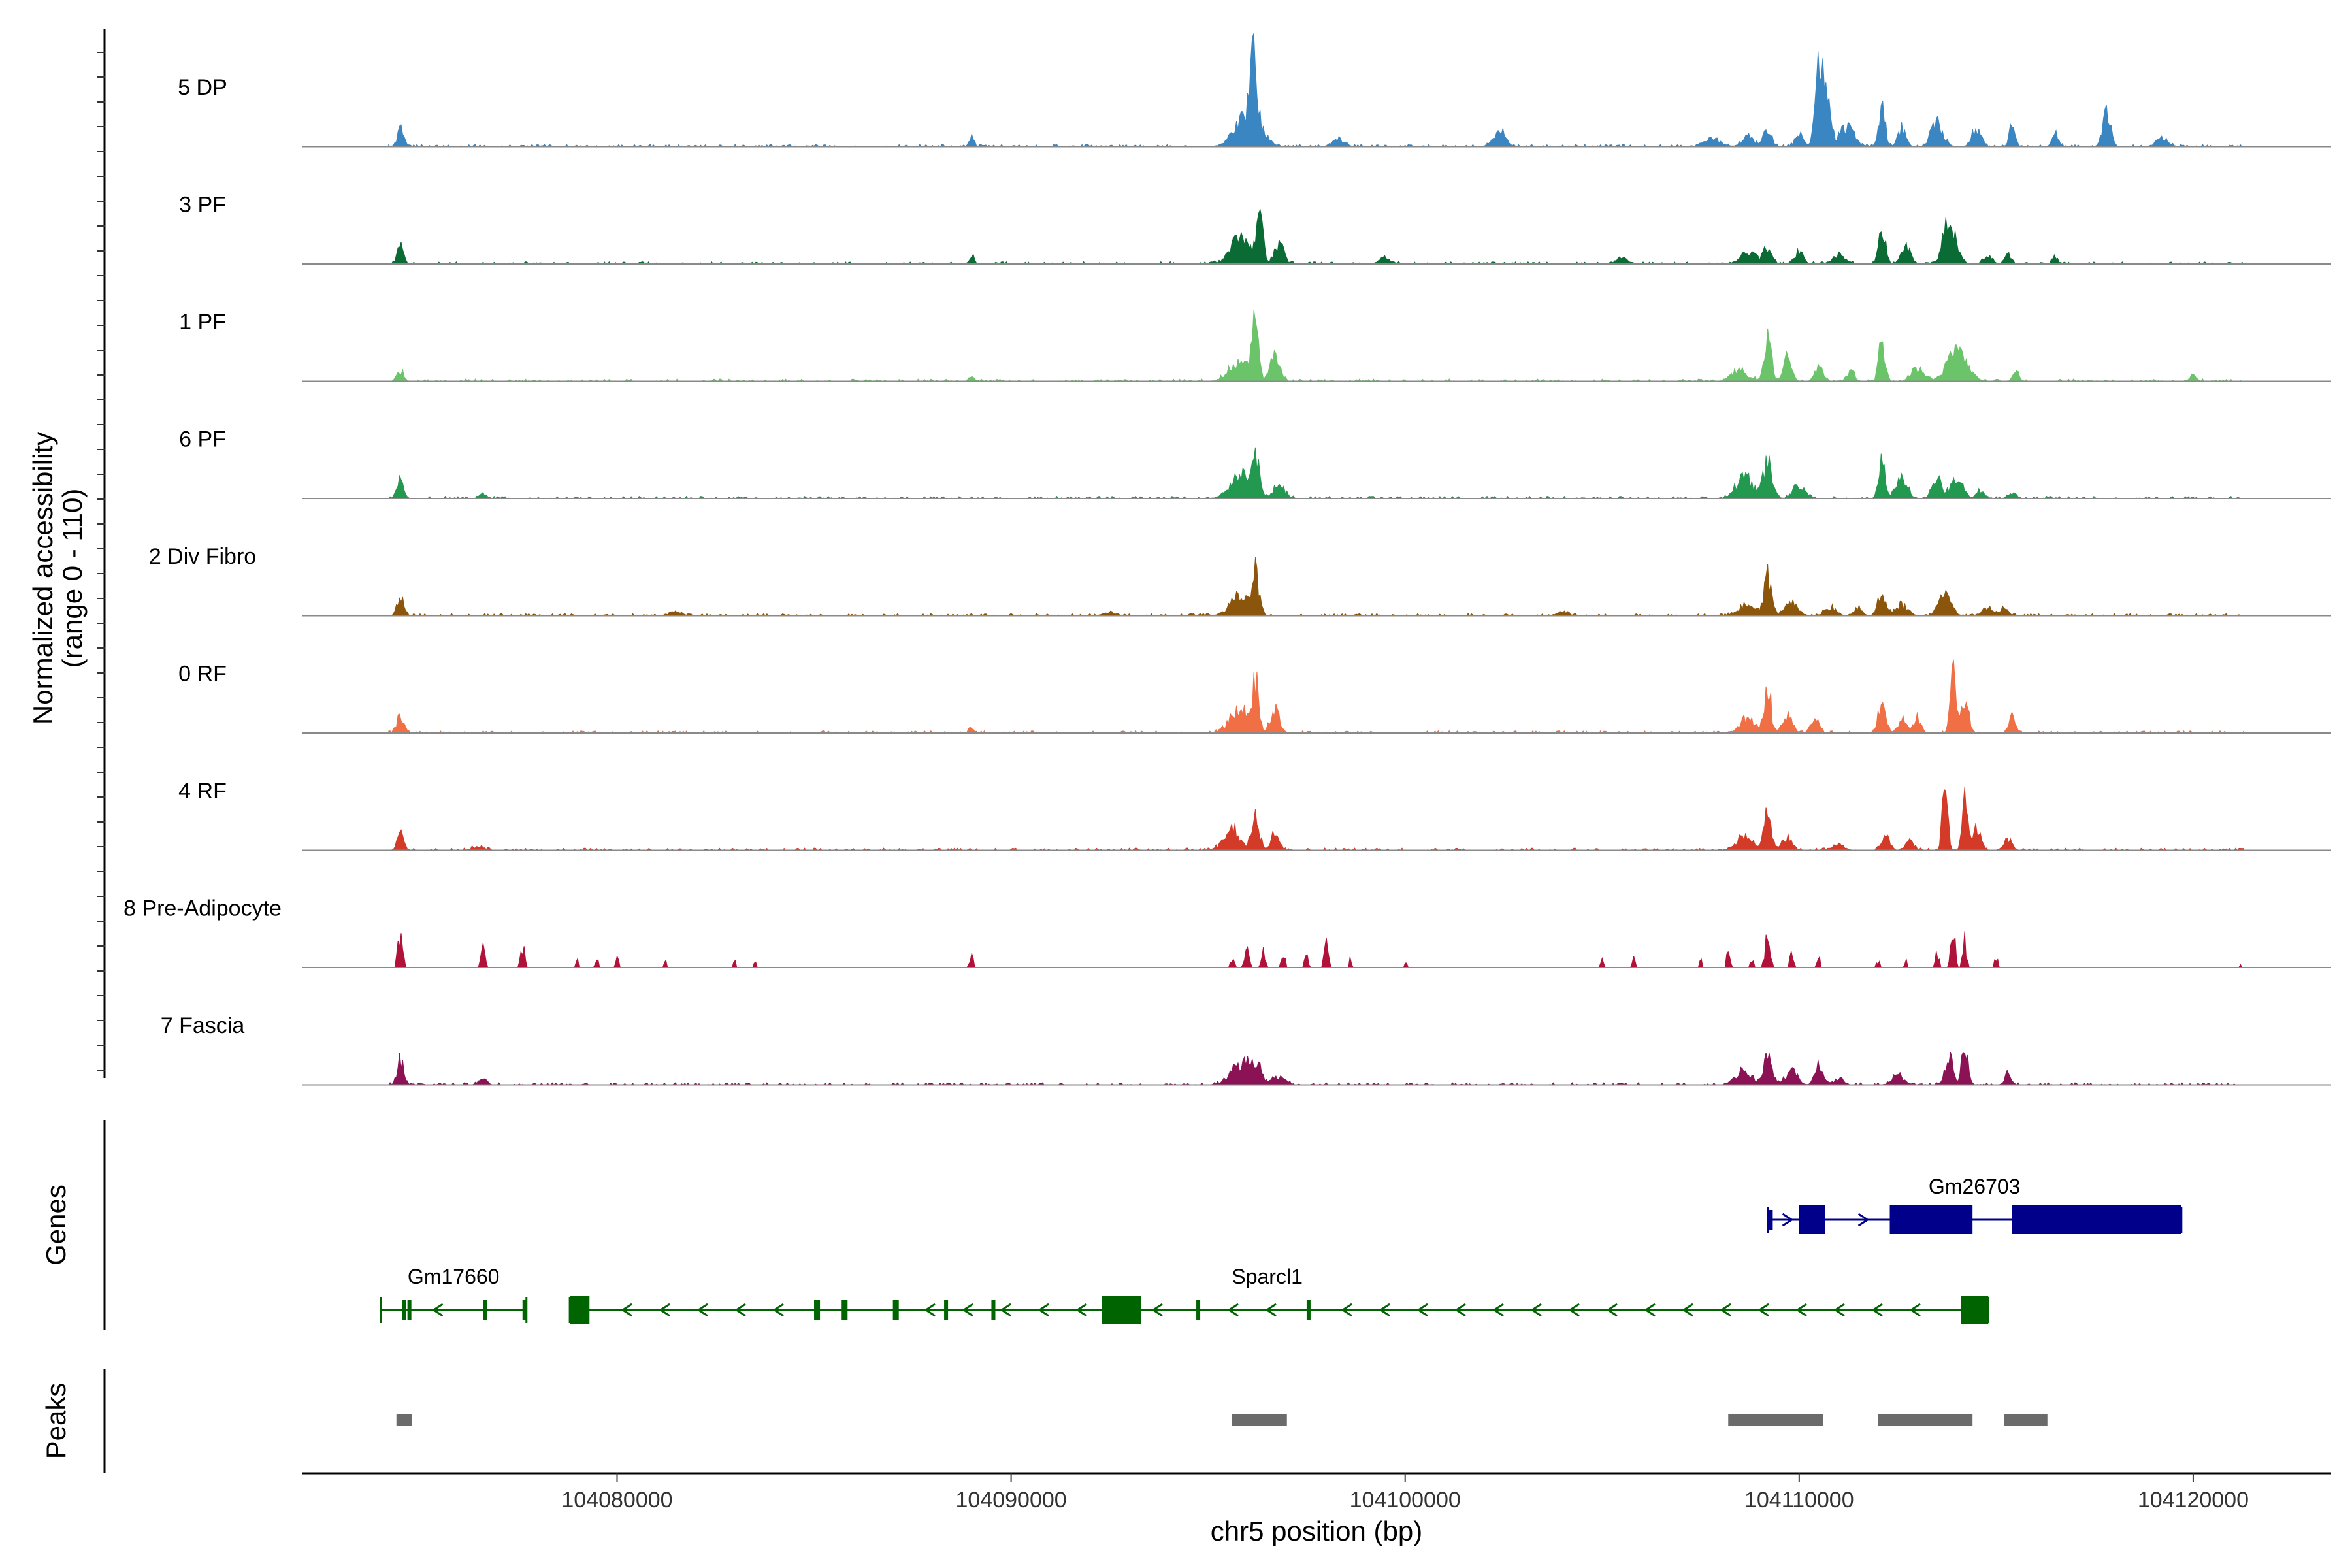 The image size is (2352, 1568). What do you see at coordinates (203, 1025) in the screenshot?
I see `track-label: 7 Fascia` at bounding box center [203, 1025].